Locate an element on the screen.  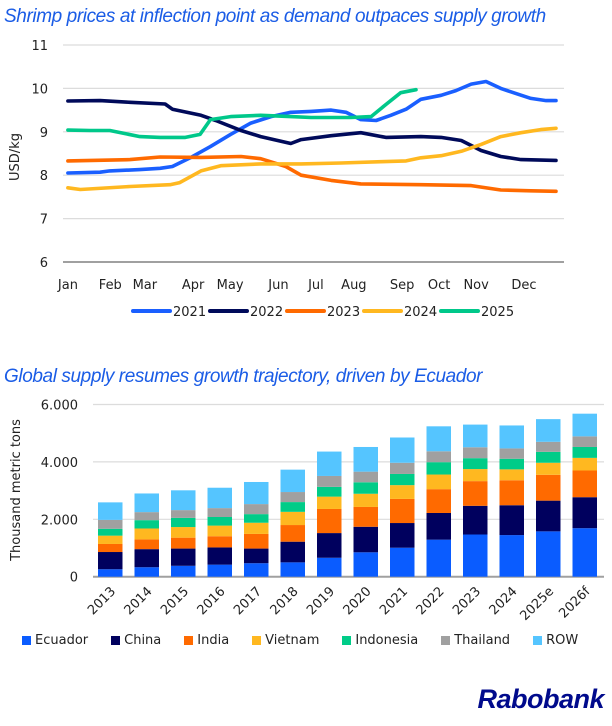
x-tick-label: 2016 is located at coordinates (212, 601).